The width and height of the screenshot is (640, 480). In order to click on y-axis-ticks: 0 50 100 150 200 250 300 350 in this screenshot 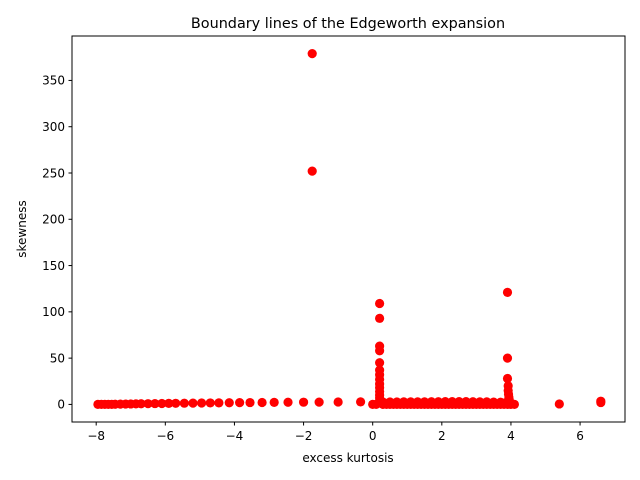, I will do `click(57, 243)`.